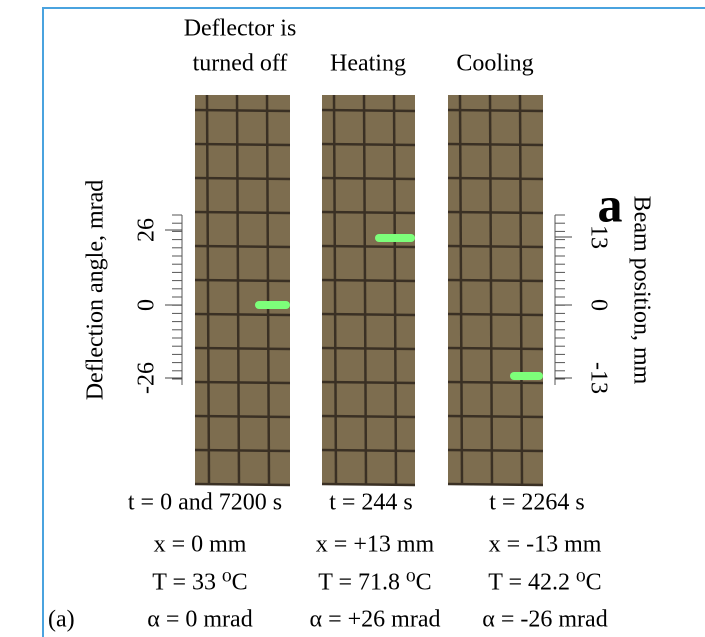 This screenshot has width=705, height=637. What do you see at coordinates (598, 237) in the screenshot?
I see `right-tick-label: 13` at bounding box center [598, 237].